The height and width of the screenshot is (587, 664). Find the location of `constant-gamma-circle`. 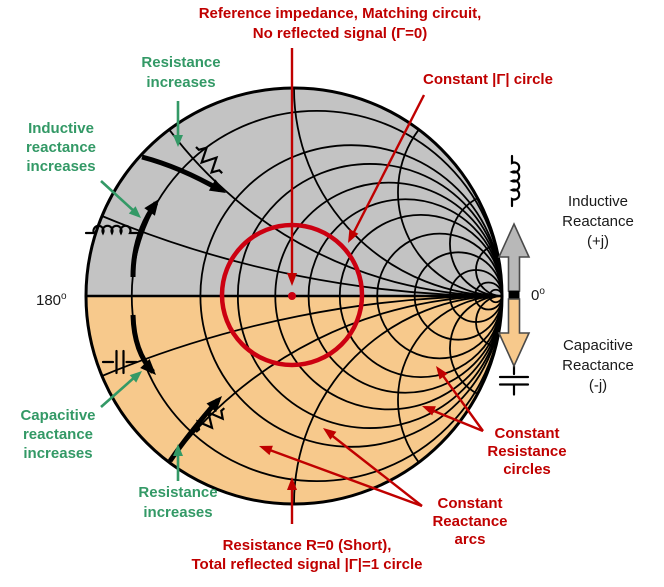

constant-gamma-circle is located at coordinates (292, 295).